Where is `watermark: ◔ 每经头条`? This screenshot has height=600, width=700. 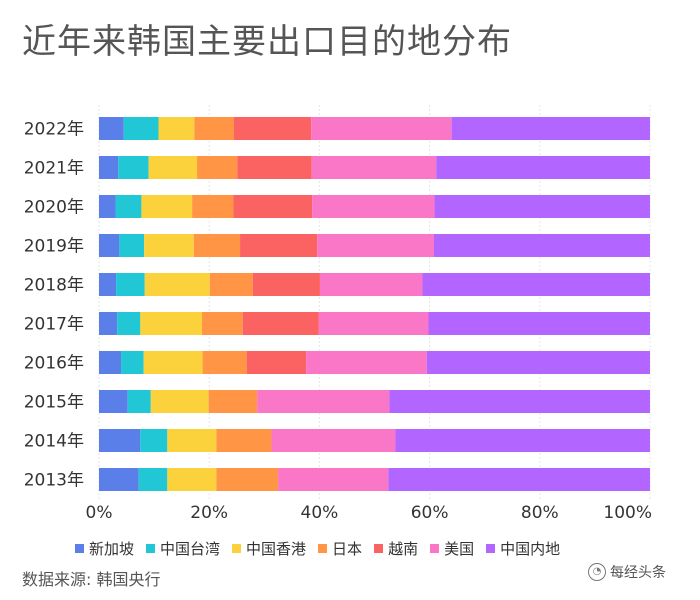 watermark: ◔ 每经头条 is located at coordinates (627, 572).